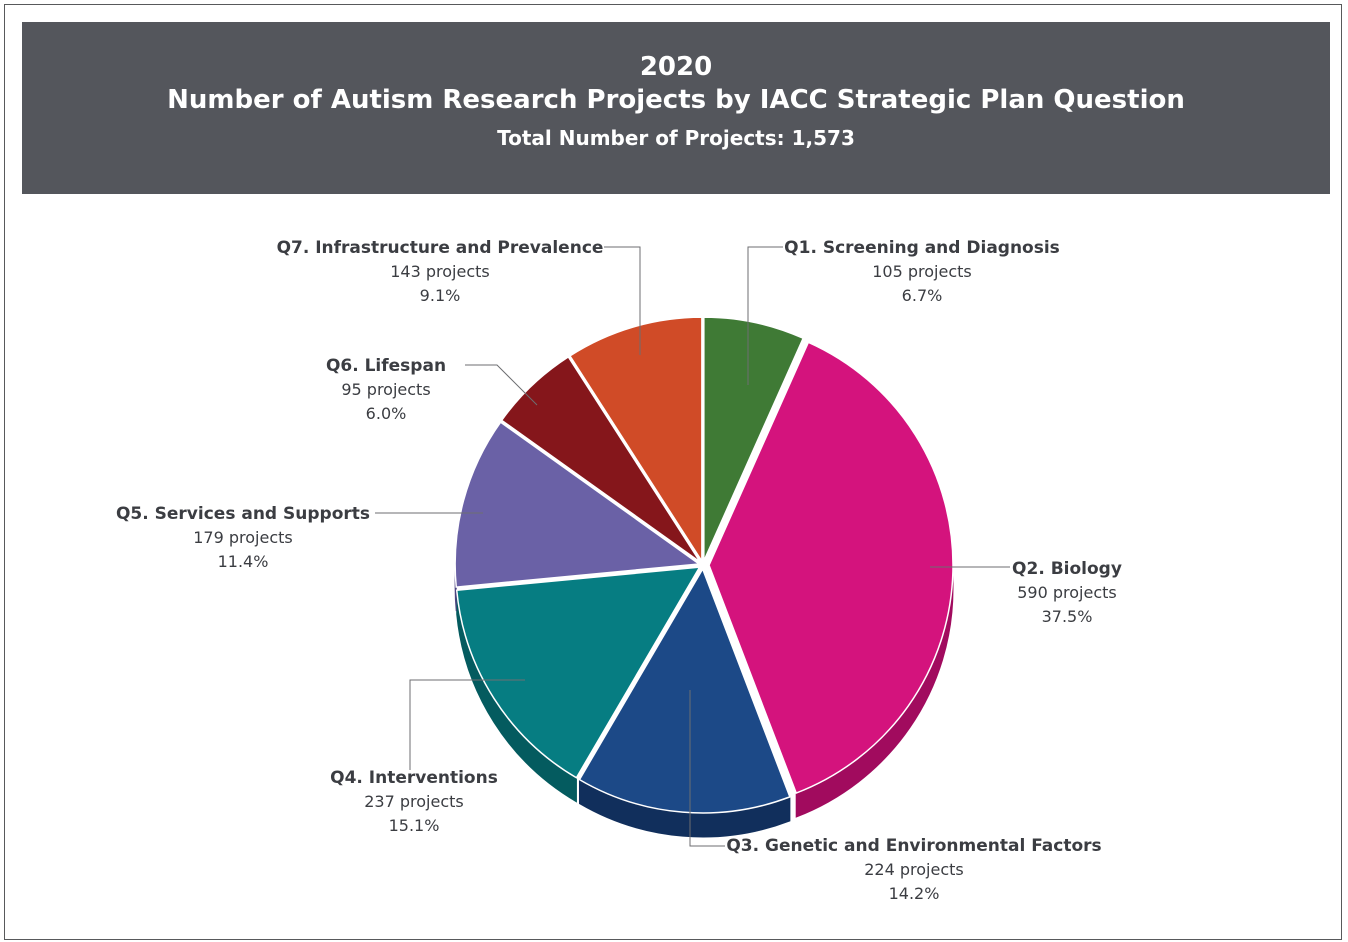 The height and width of the screenshot is (942, 1348). I want to click on slice-count-5: 179 projects, so click(243, 537).